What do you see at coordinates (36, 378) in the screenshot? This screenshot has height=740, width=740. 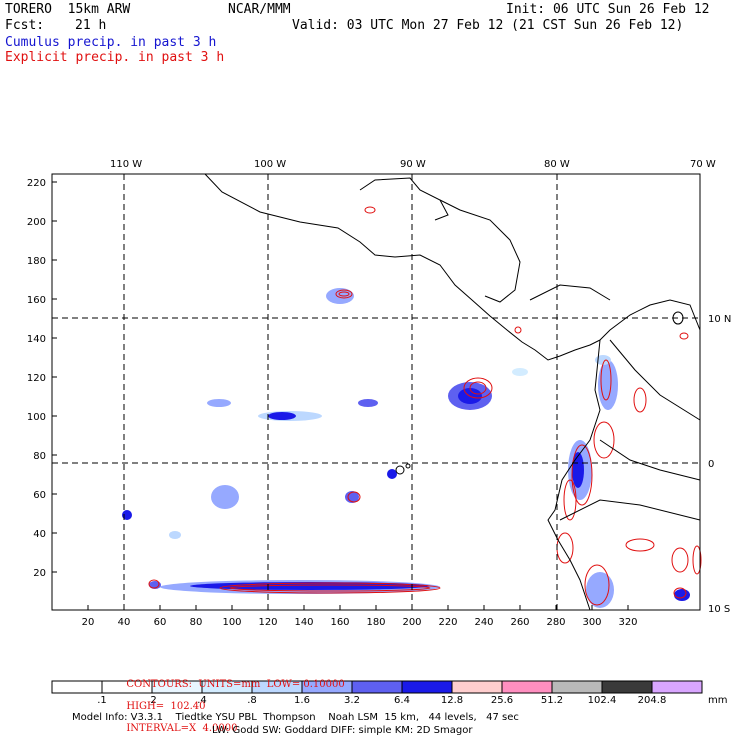 I see `y-tick-label: 120` at bounding box center [36, 378].